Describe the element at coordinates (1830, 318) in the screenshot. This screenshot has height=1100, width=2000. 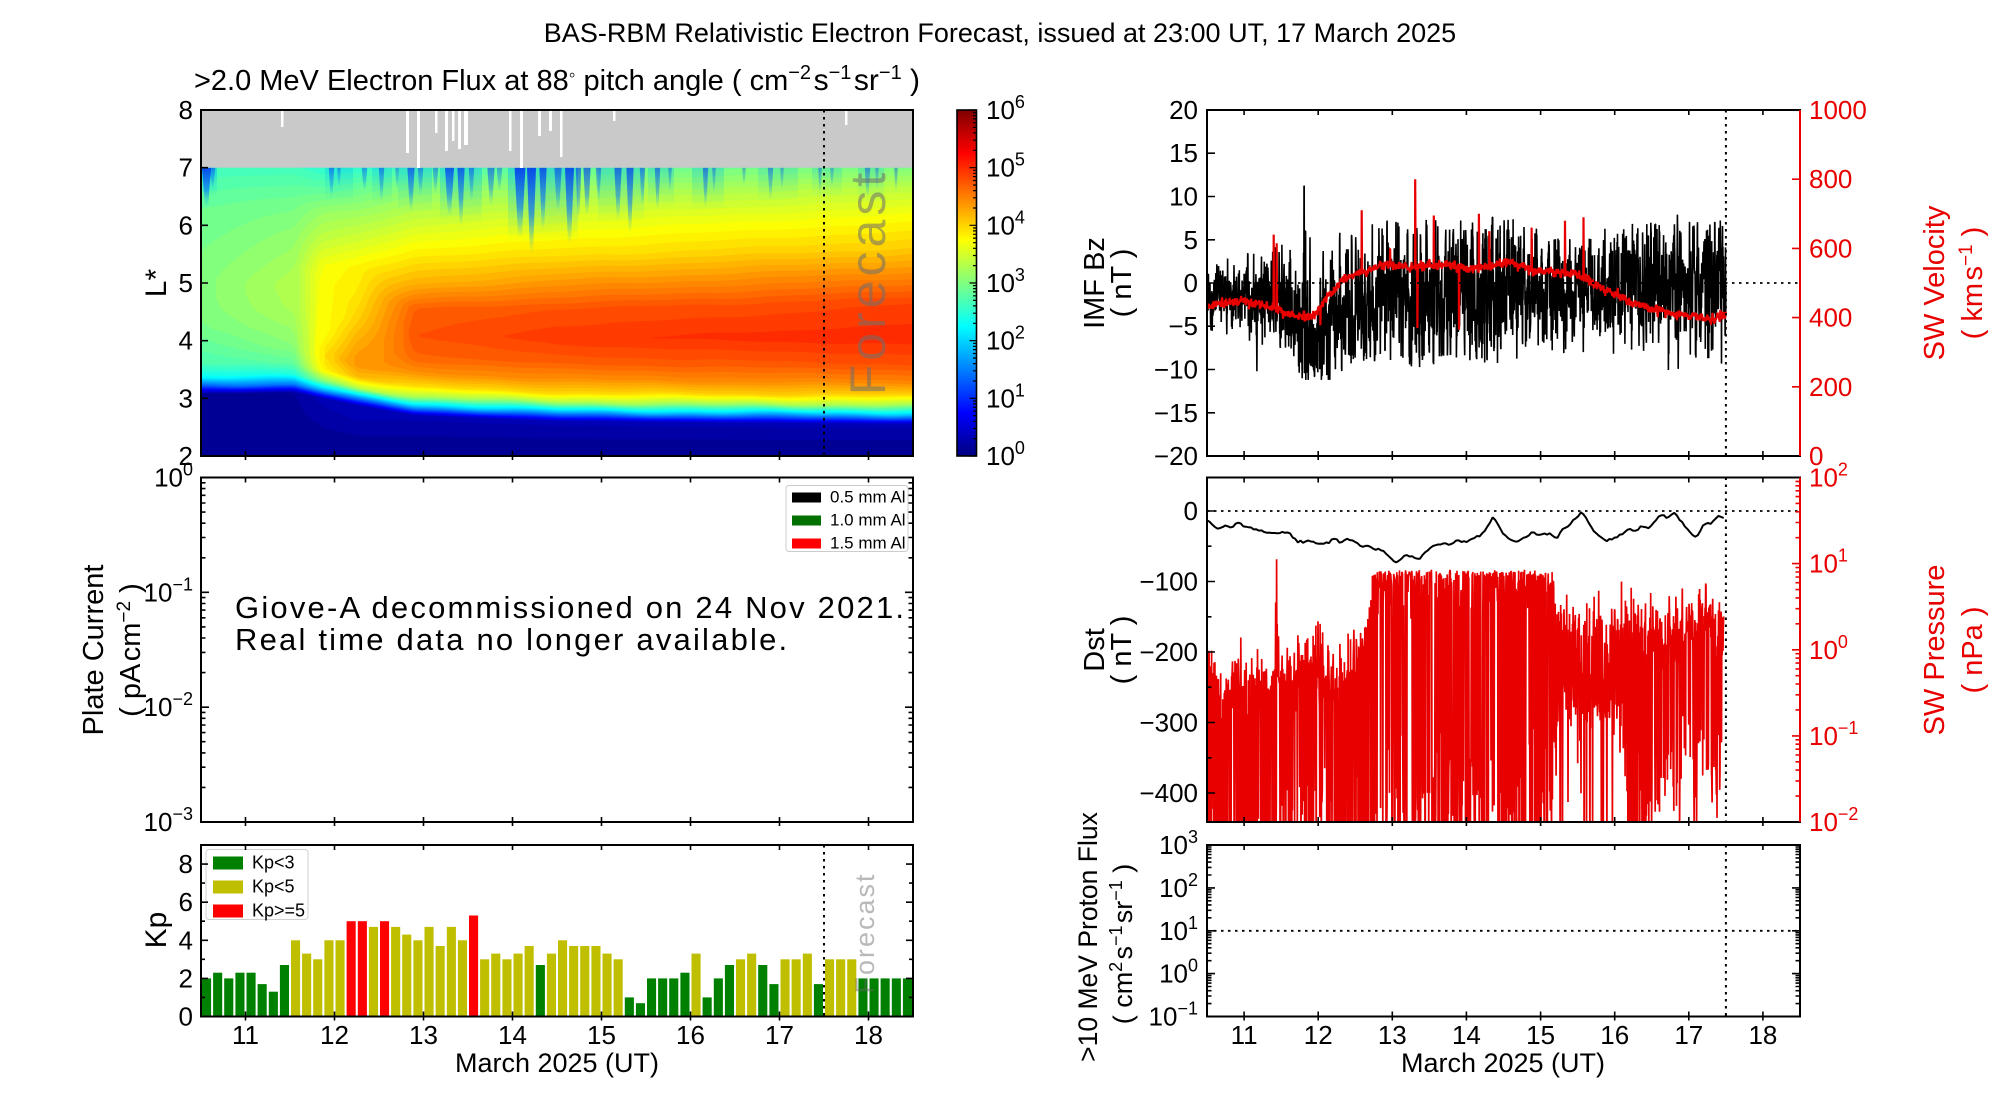
I see `svg-text: 400` at that location.